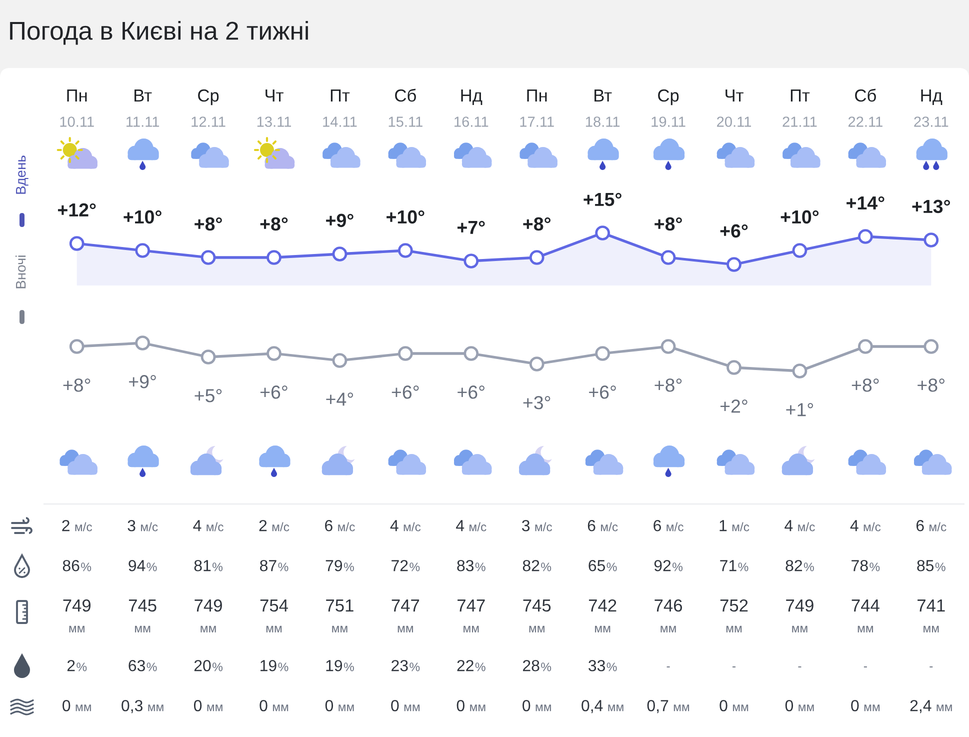  I want to click on x-tick-label: Ср 12.11, so click(209, 108).